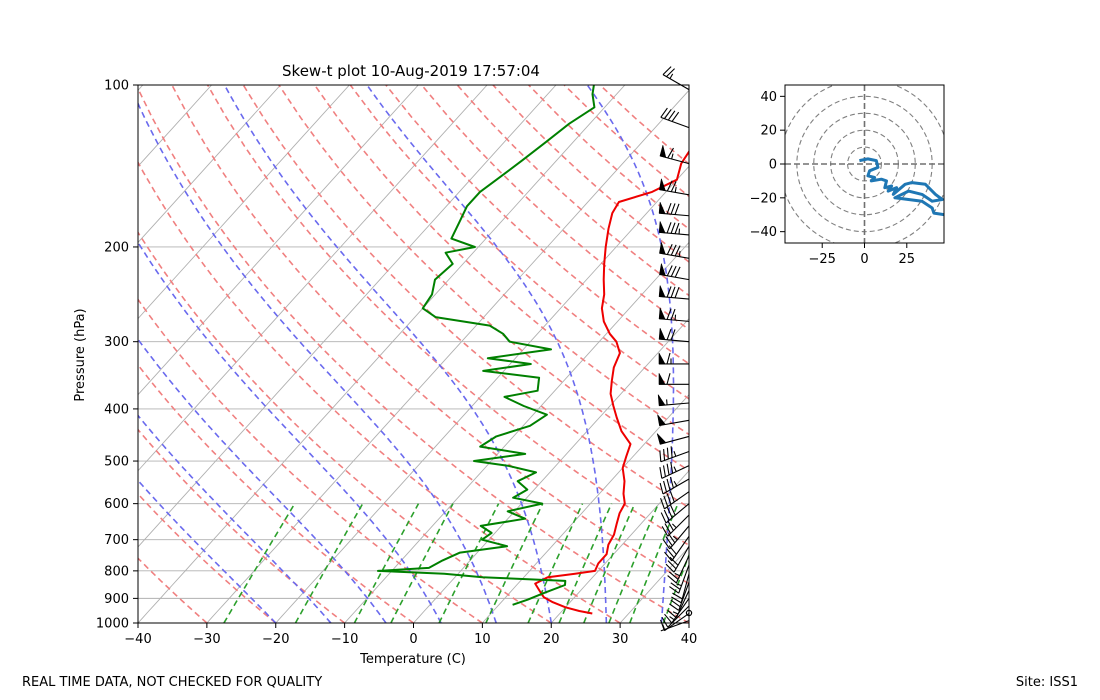  What do you see at coordinates (413, 639) in the screenshot?
I see `x-tick-label: 0` at bounding box center [413, 639].